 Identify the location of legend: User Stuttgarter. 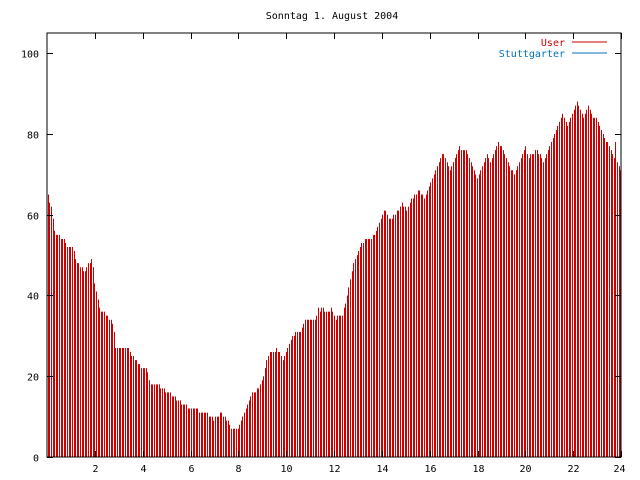
(553, 49).